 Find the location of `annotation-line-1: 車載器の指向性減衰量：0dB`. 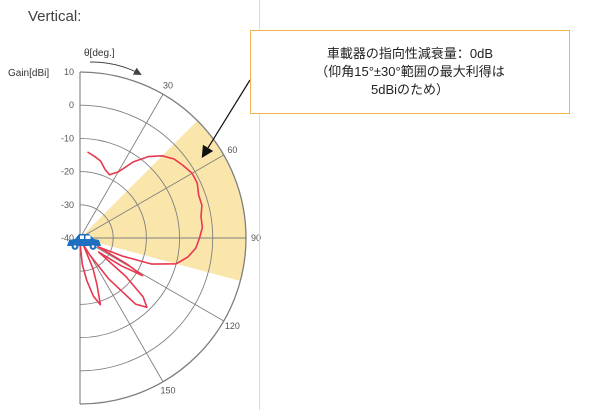

annotation-line-1: 車載器の指向性減衰量：0dB is located at coordinates (410, 53).